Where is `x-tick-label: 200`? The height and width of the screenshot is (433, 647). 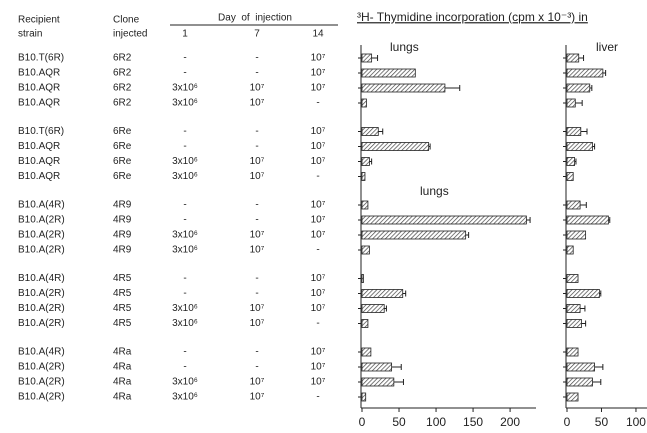
x-tick-label: 200 is located at coordinates (510, 422).